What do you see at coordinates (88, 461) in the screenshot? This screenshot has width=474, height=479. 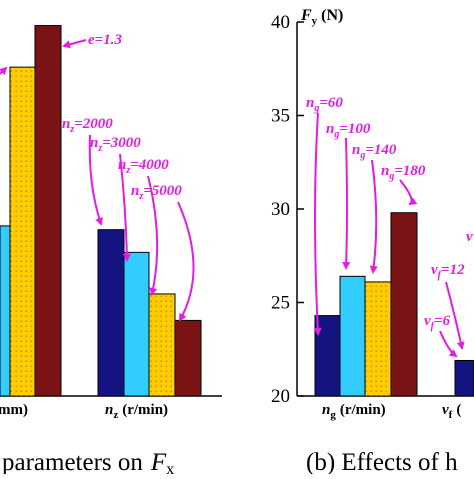 I see `panel-a-caption: parameters on Fx` at bounding box center [88, 461].